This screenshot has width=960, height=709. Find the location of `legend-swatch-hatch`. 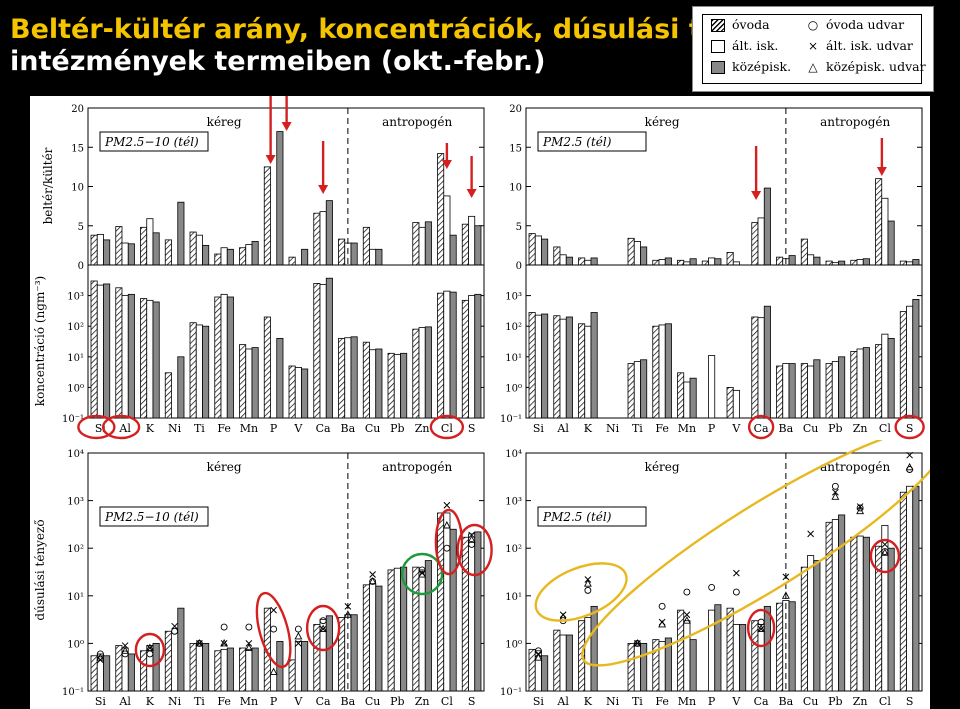

legend-swatch-hatch is located at coordinates (718, 25).